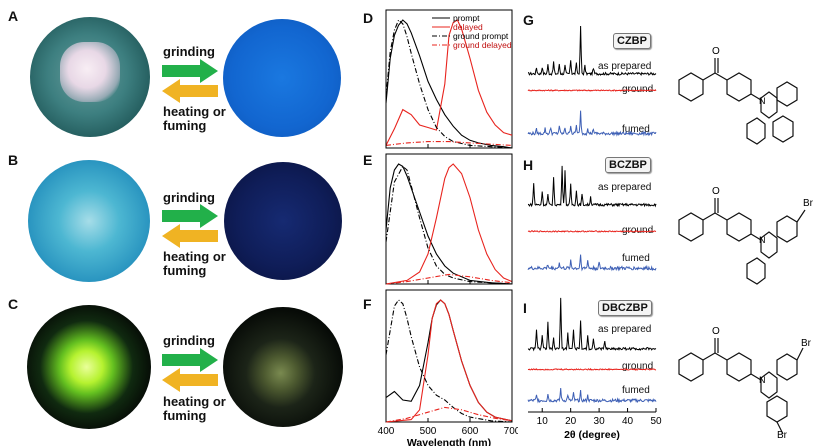  What do you see at coordinates (638, 230) in the screenshot?
I see `xrd-h-ground: ground` at bounding box center [638, 230].